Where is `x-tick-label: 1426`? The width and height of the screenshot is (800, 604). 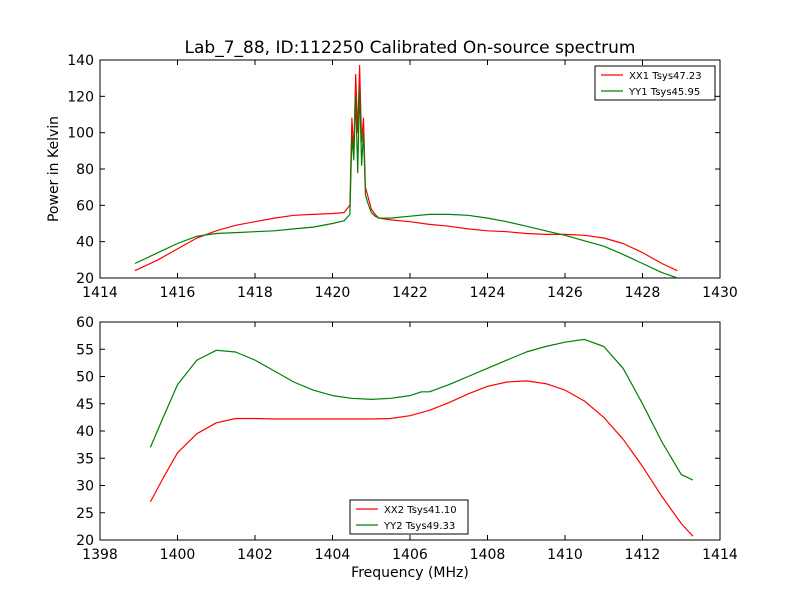
x-tick-label: 1426 is located at coordinates (565, 293).